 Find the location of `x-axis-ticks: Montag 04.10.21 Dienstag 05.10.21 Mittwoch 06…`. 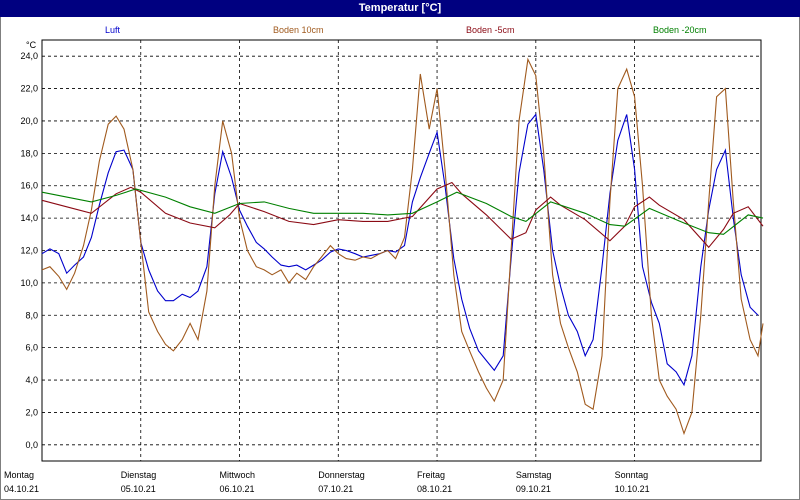

x-axis-ticks: Montag 04.10.21 Dienstag 05.10.21 Mittwoch 06… is located at coordinates (327, 482).